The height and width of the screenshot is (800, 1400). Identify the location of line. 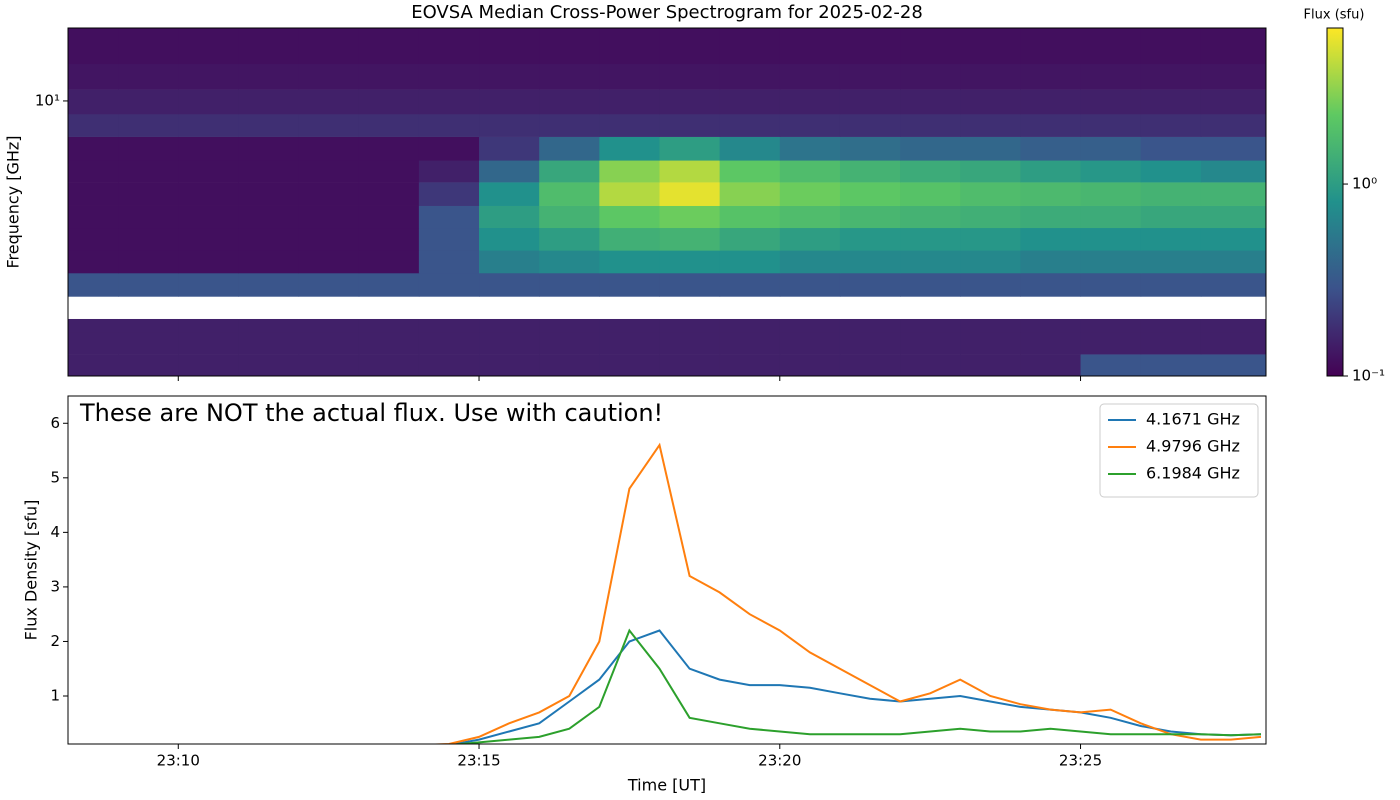
(856, 686).